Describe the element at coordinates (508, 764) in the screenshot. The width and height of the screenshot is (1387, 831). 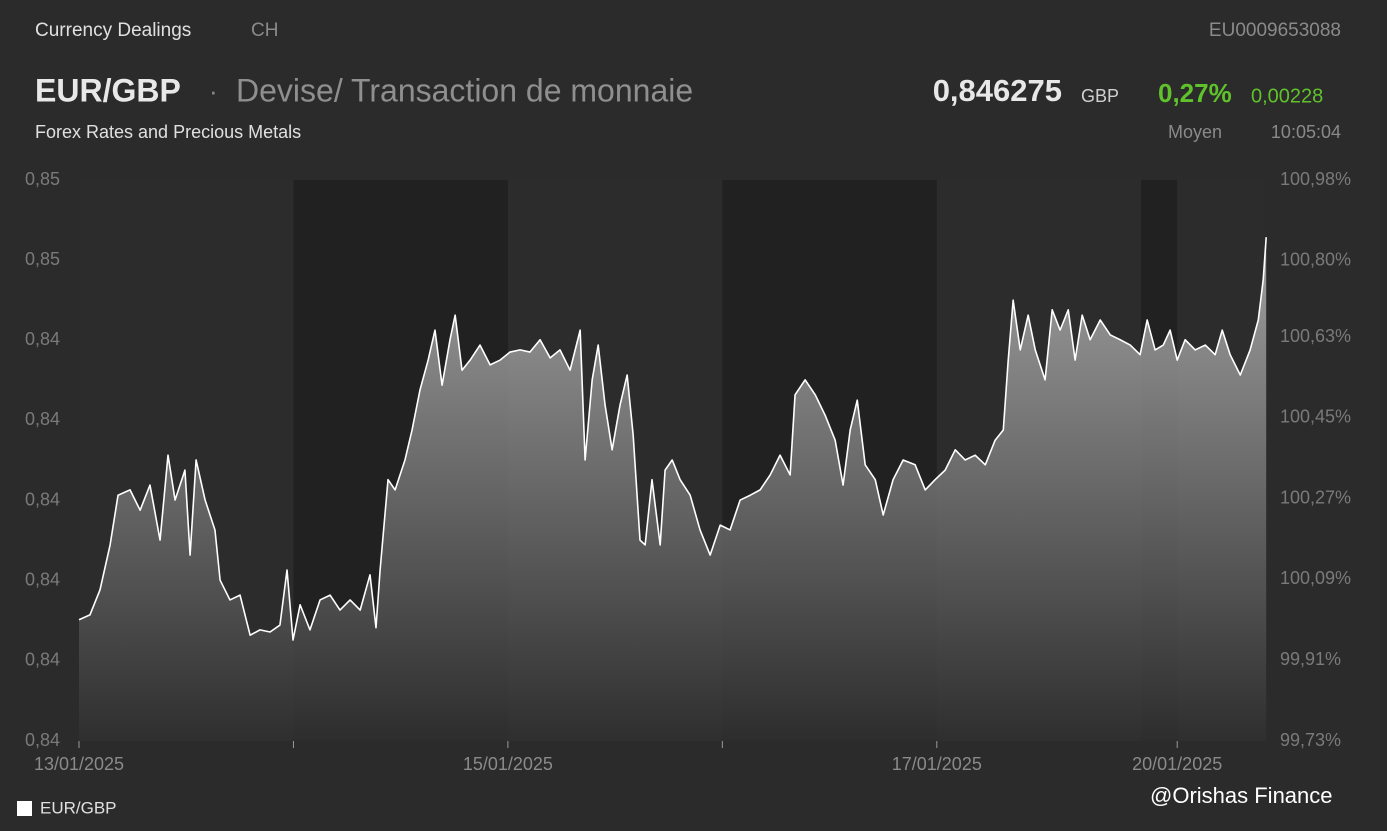
I see `x-tick-label: 15/01/2025` at that location.